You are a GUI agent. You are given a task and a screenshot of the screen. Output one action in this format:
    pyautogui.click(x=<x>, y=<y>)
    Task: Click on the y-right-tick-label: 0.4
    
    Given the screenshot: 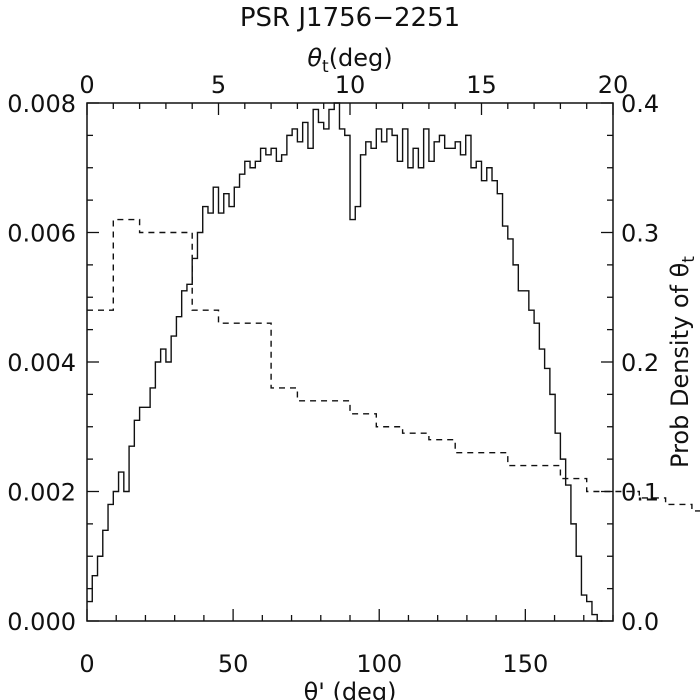 What is the action you would take?
    pyautogui.click(x=640, y=104)
    